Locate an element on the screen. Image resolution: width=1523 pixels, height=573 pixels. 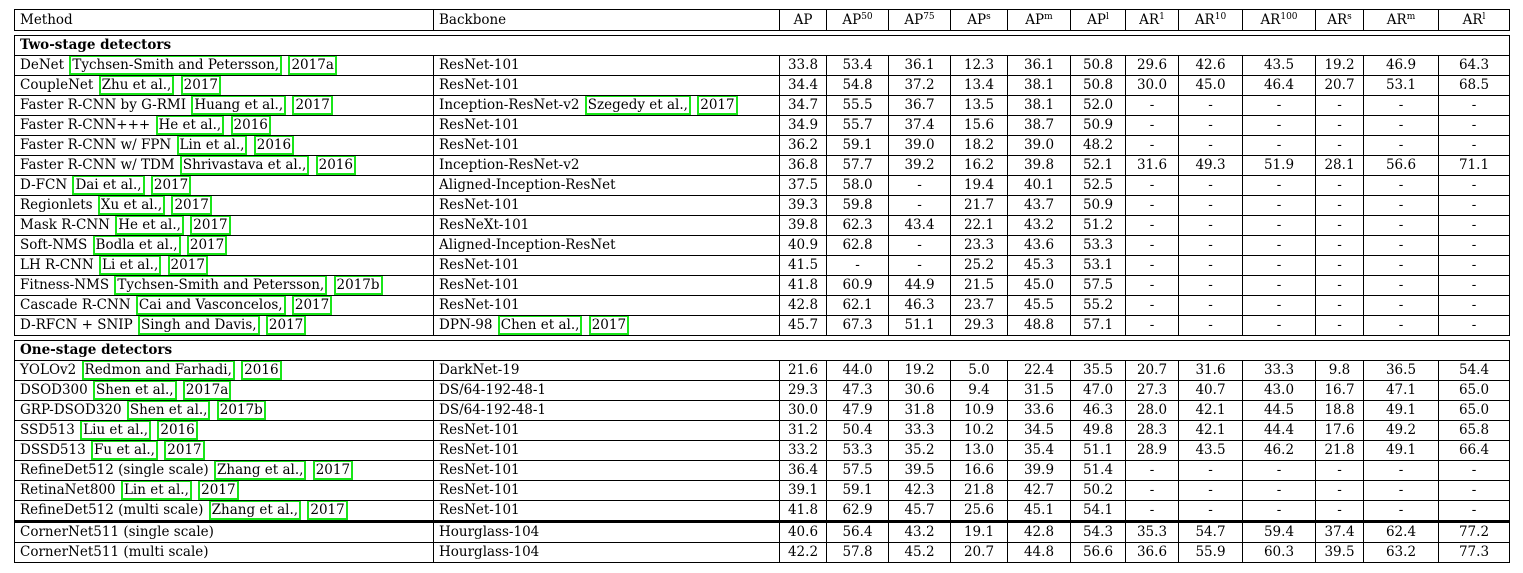
cell-text: ResNet-101 is located at coordinates (479, 305).